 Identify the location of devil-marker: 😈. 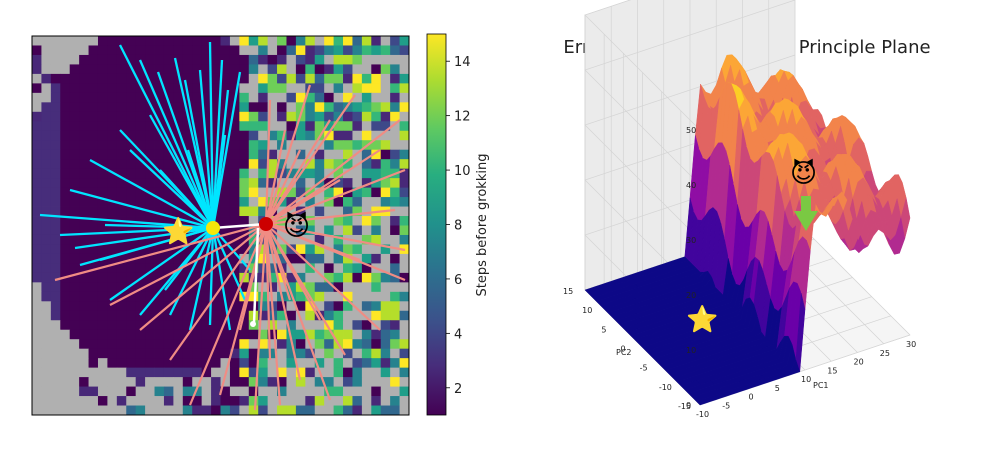
(296, 226).